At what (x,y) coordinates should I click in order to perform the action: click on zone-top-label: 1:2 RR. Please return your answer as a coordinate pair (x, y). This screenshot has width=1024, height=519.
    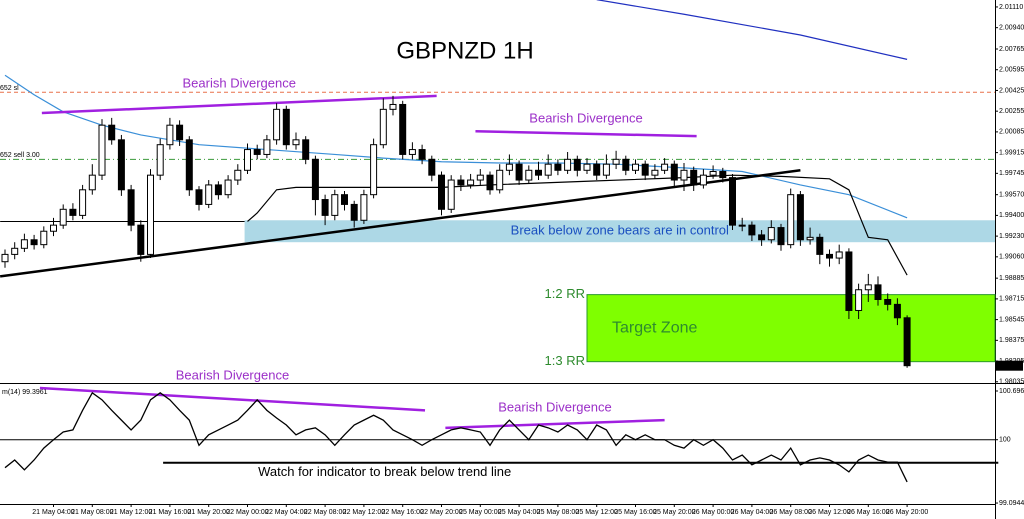
    Looking at the image, I should click on (565, 293).